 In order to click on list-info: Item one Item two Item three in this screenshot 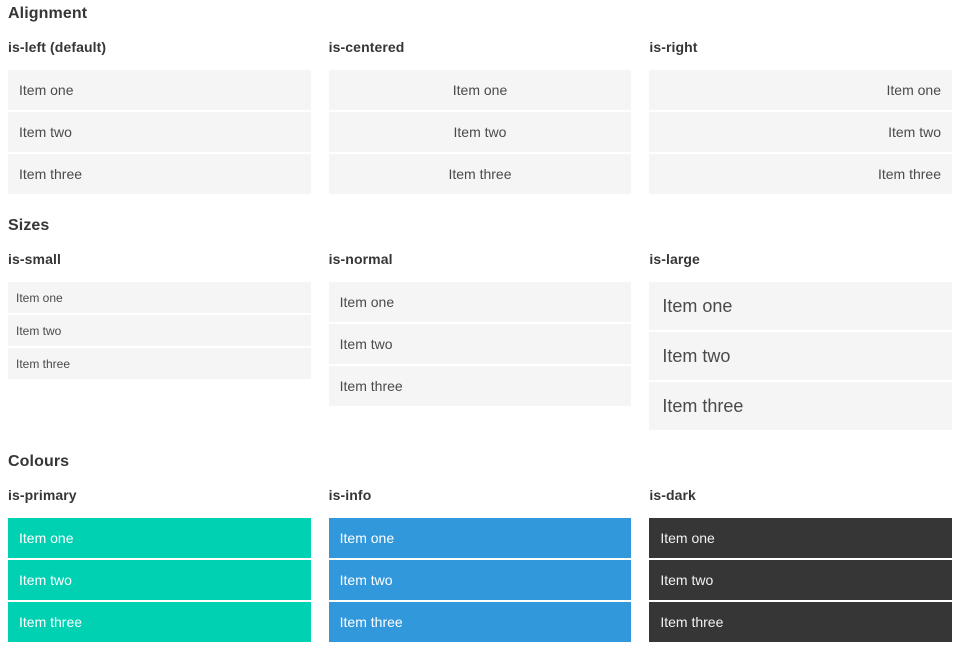, I will do `click(480, 580)`.